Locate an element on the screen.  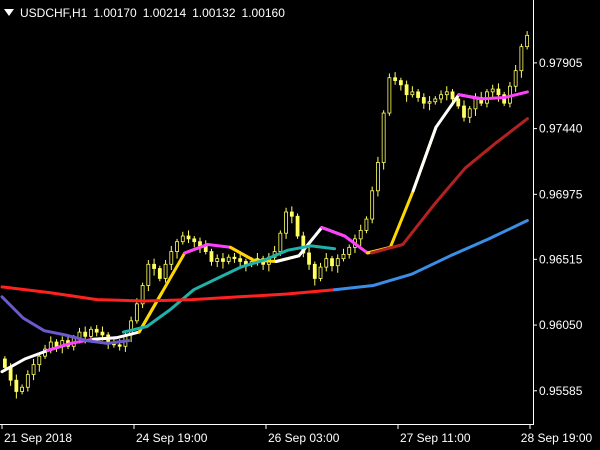
price-tick-label: 0.97440 is located at coordinates (561, 129).